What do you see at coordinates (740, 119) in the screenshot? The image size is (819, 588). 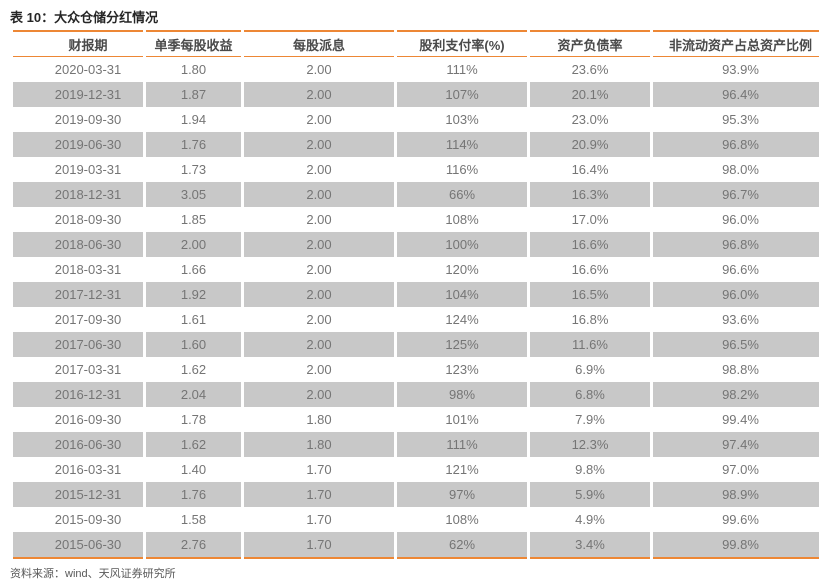 I see `table-cell: 95.3%` at bounding box center [740, 119].